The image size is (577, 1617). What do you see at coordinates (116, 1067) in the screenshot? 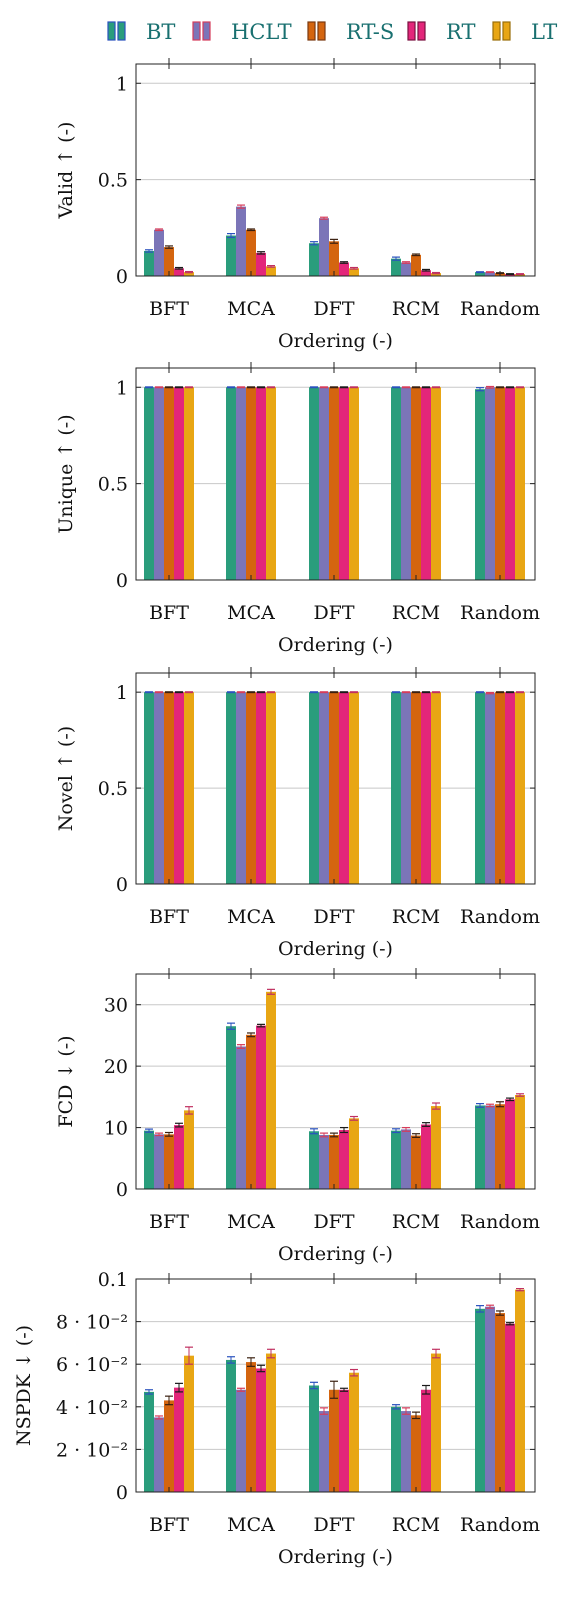
I see `y-tick-label: 20` at bounding box center [116, 1067].